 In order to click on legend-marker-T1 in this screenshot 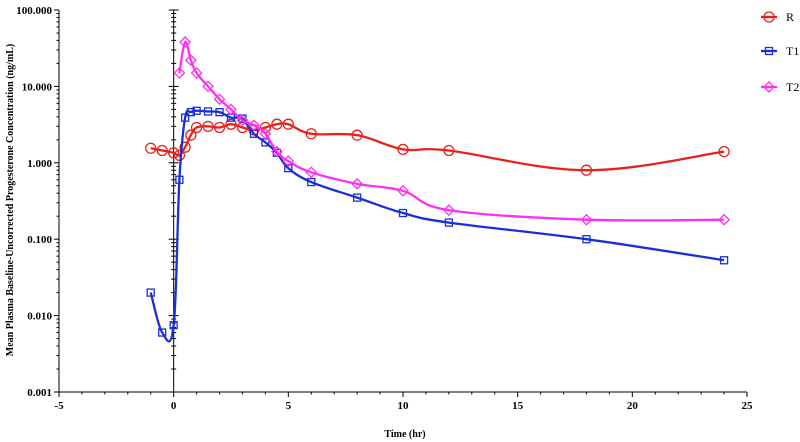, I will do `click(769, 51)`.